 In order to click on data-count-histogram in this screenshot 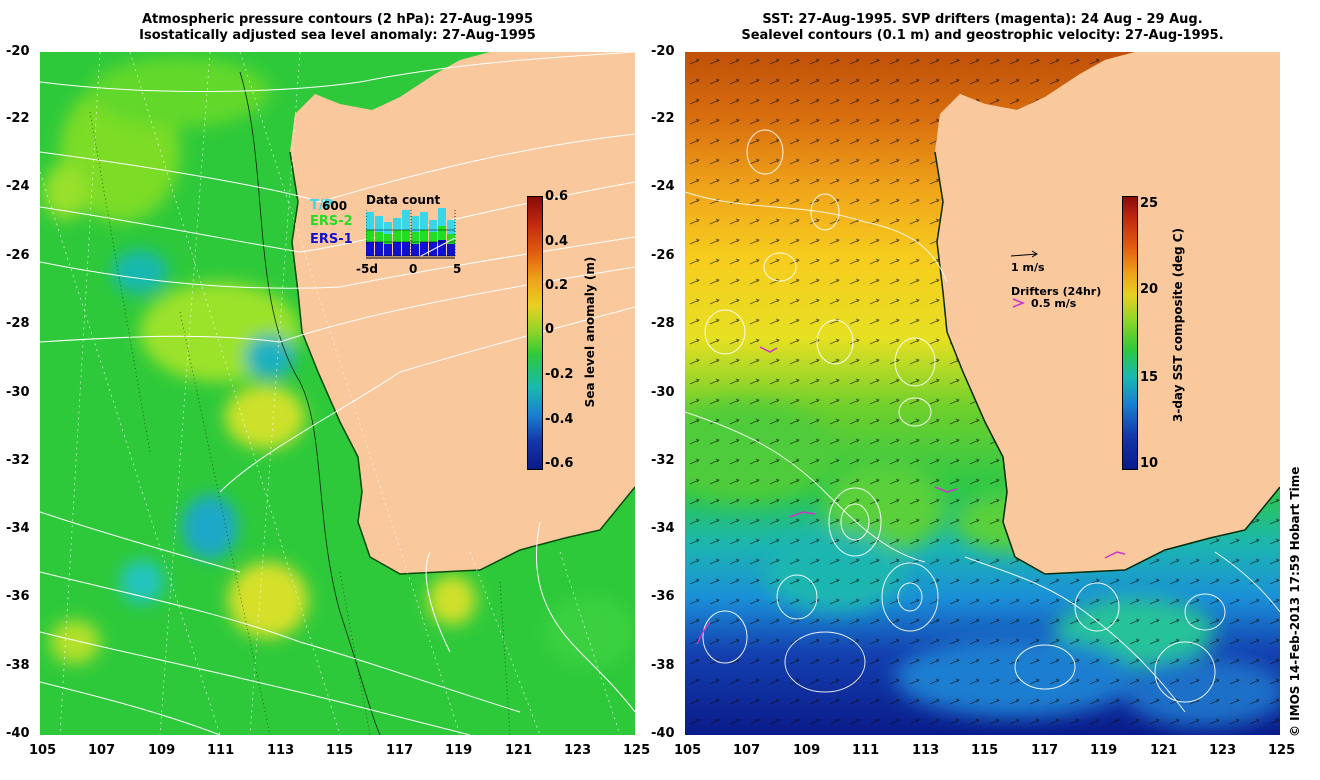, I will do `click(411, 233)`.